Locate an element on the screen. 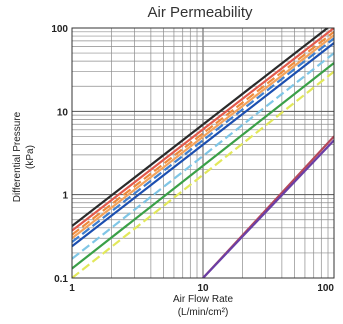 This screenshot has height=324, width=343. y-axis-unit-label: (kPa) is located at coordinates (30, 157).